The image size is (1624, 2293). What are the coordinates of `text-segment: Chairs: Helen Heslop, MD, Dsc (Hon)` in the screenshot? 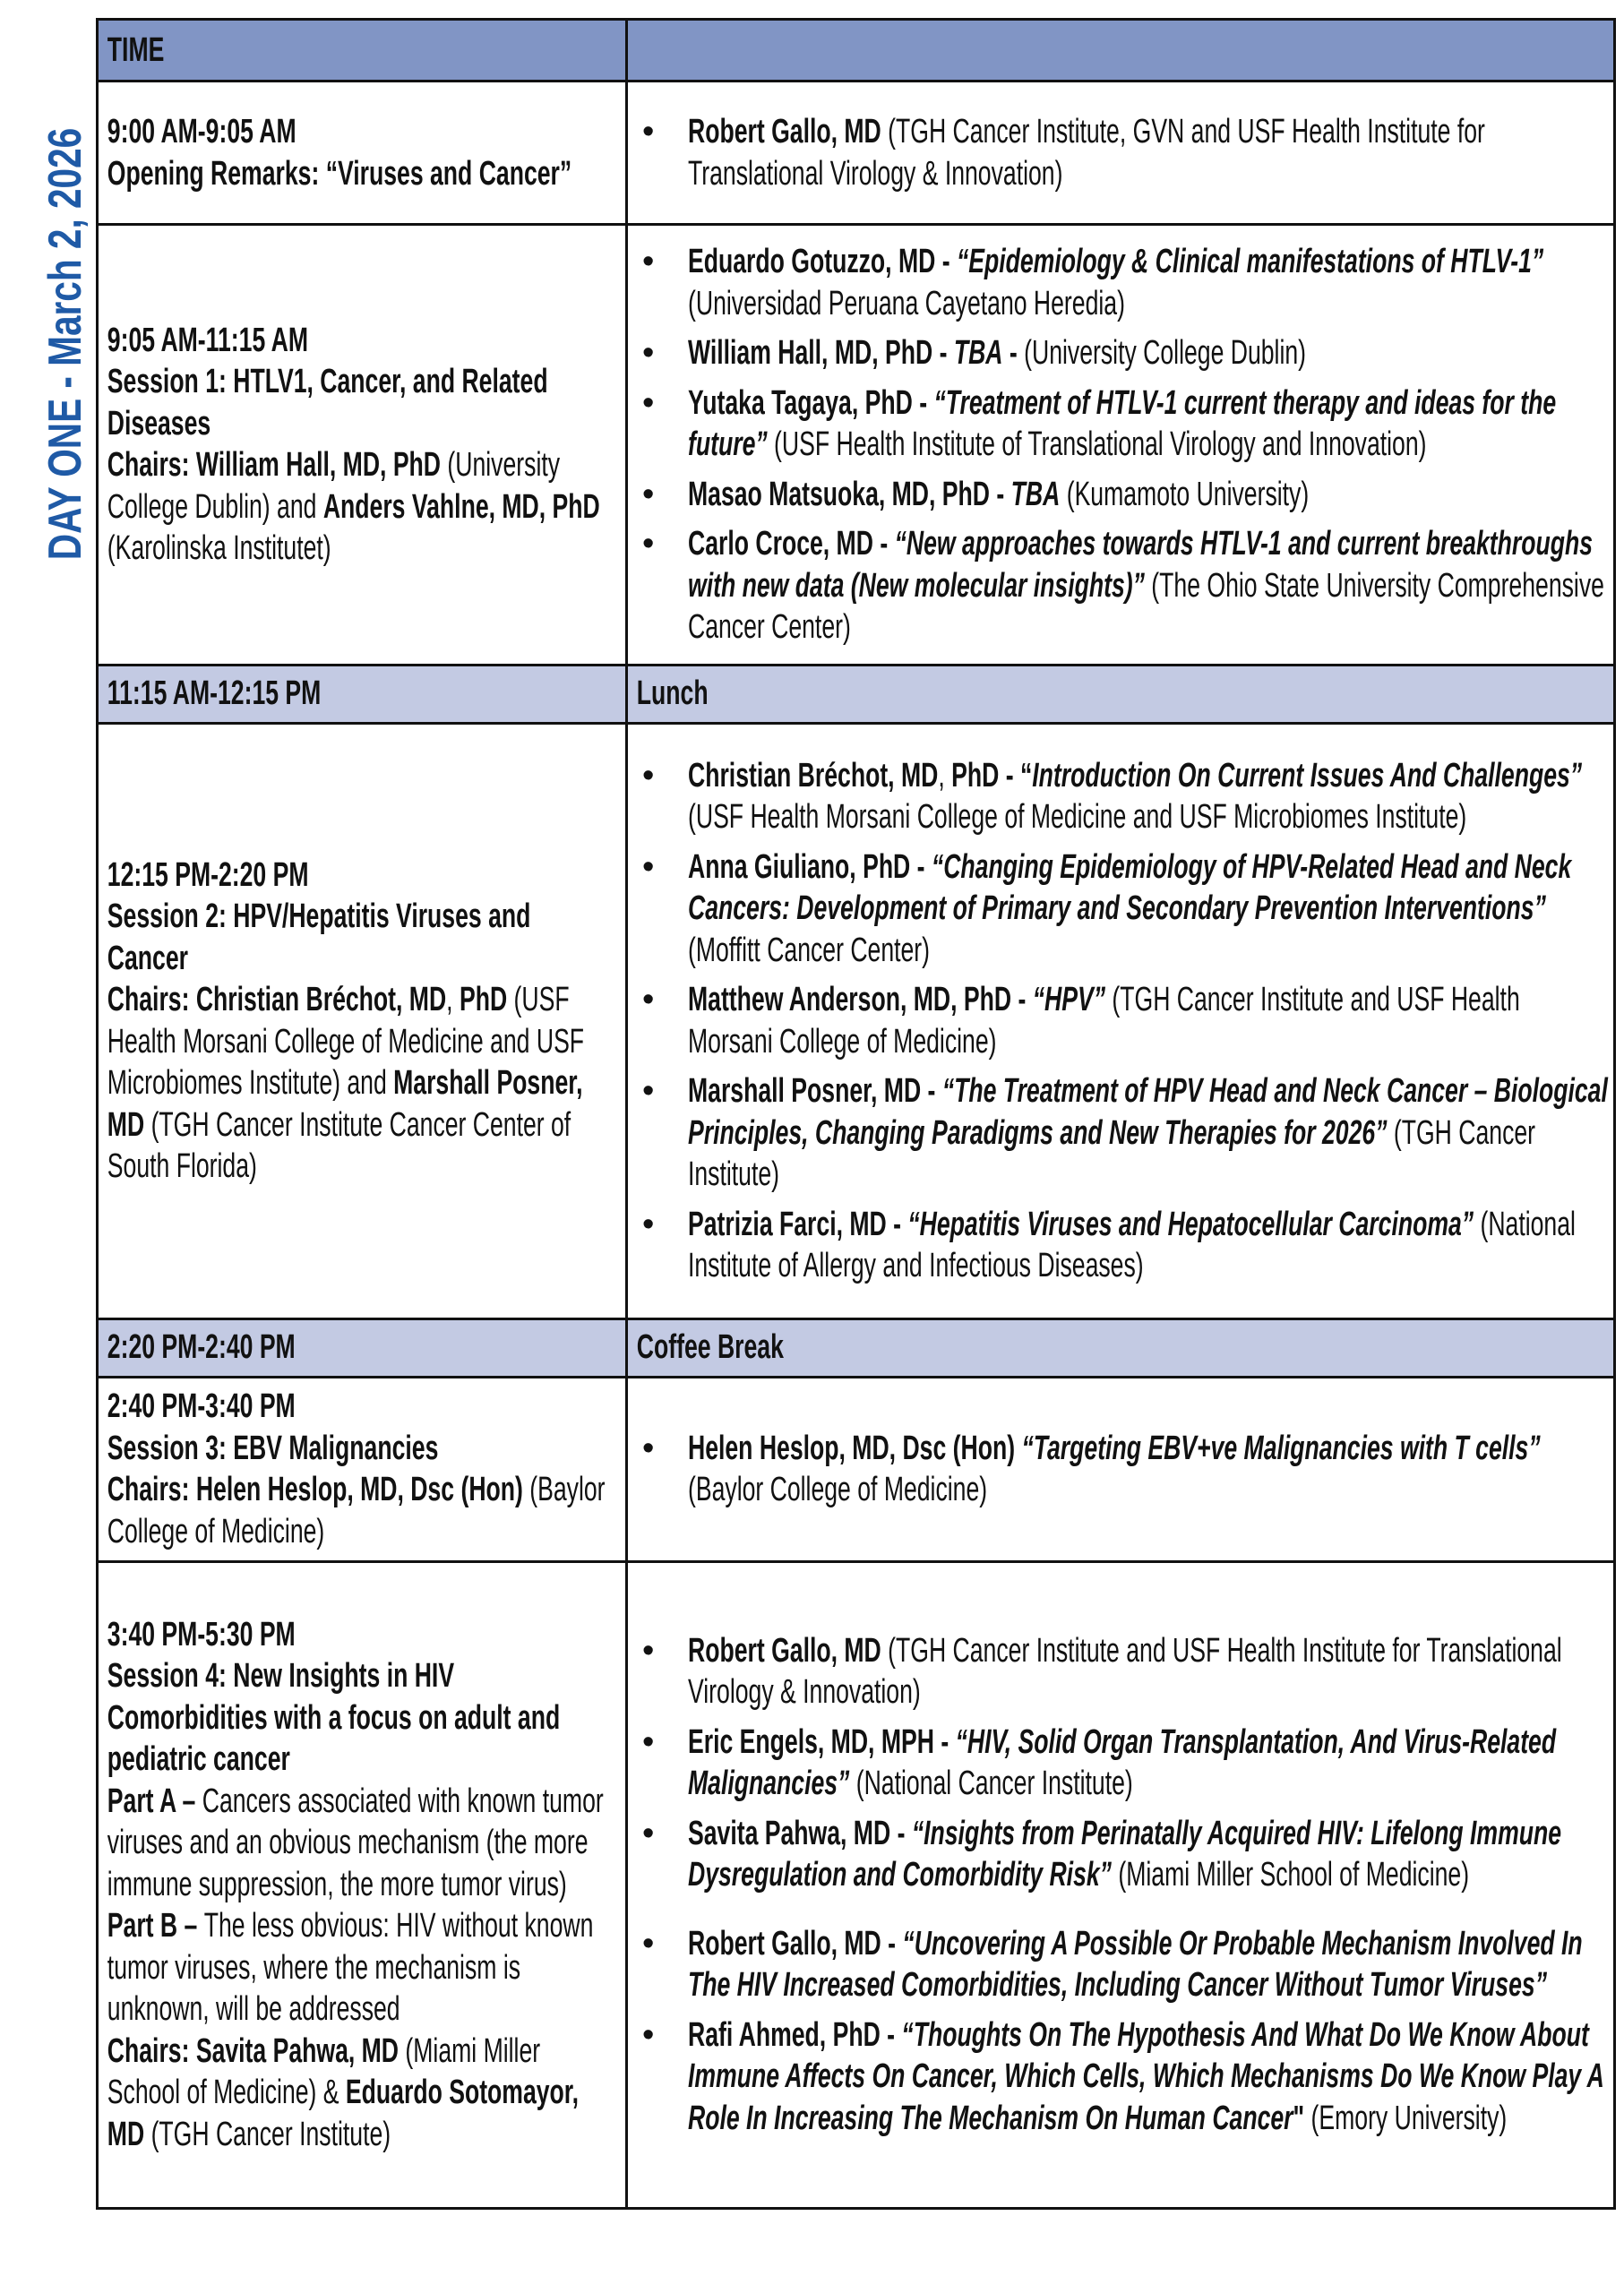 It's located at (315, 1489).